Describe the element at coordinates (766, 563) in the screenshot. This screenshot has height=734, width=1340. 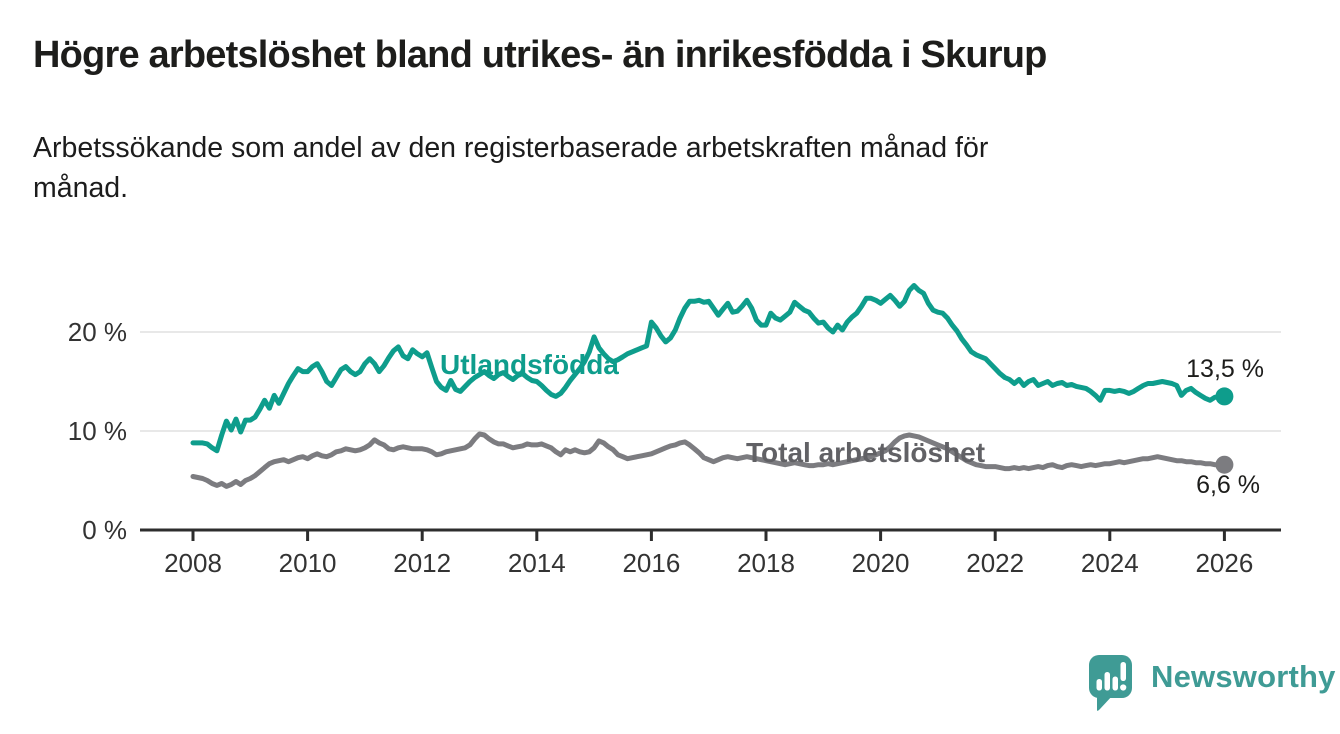
I see `x-axis-tick-label: 2018` at that location.